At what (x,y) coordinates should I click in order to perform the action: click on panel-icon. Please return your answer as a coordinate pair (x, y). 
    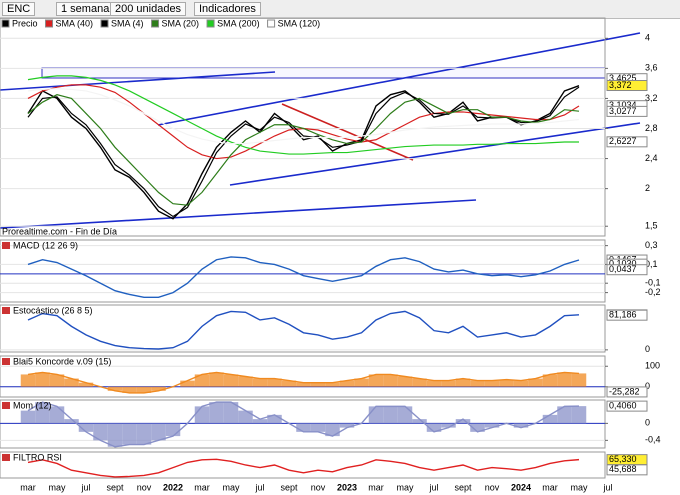
    Looking at the image, I should click on (6, 245).